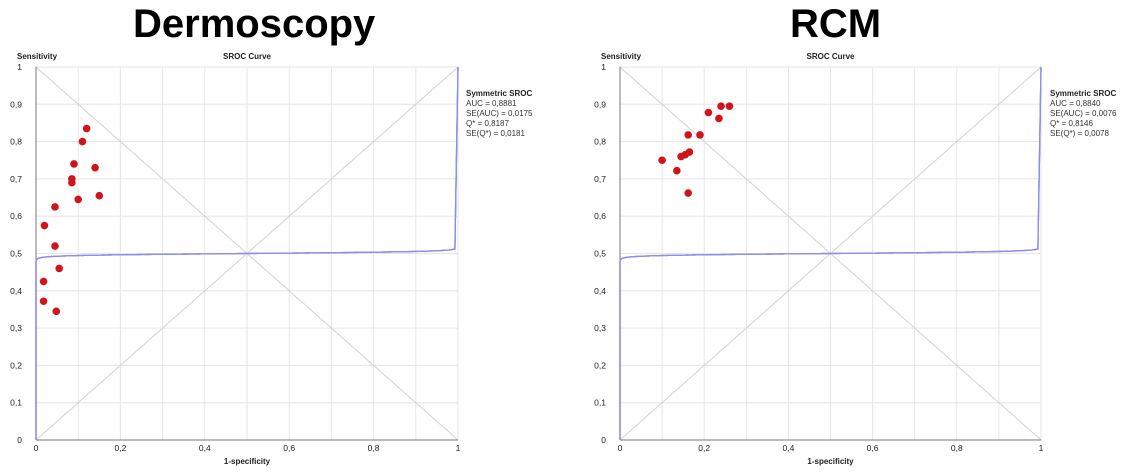 The width and height of the screenshot is (1129, 473). I want to click on stats-line: SE(AUC) = 0,0175, so click(499, 113).